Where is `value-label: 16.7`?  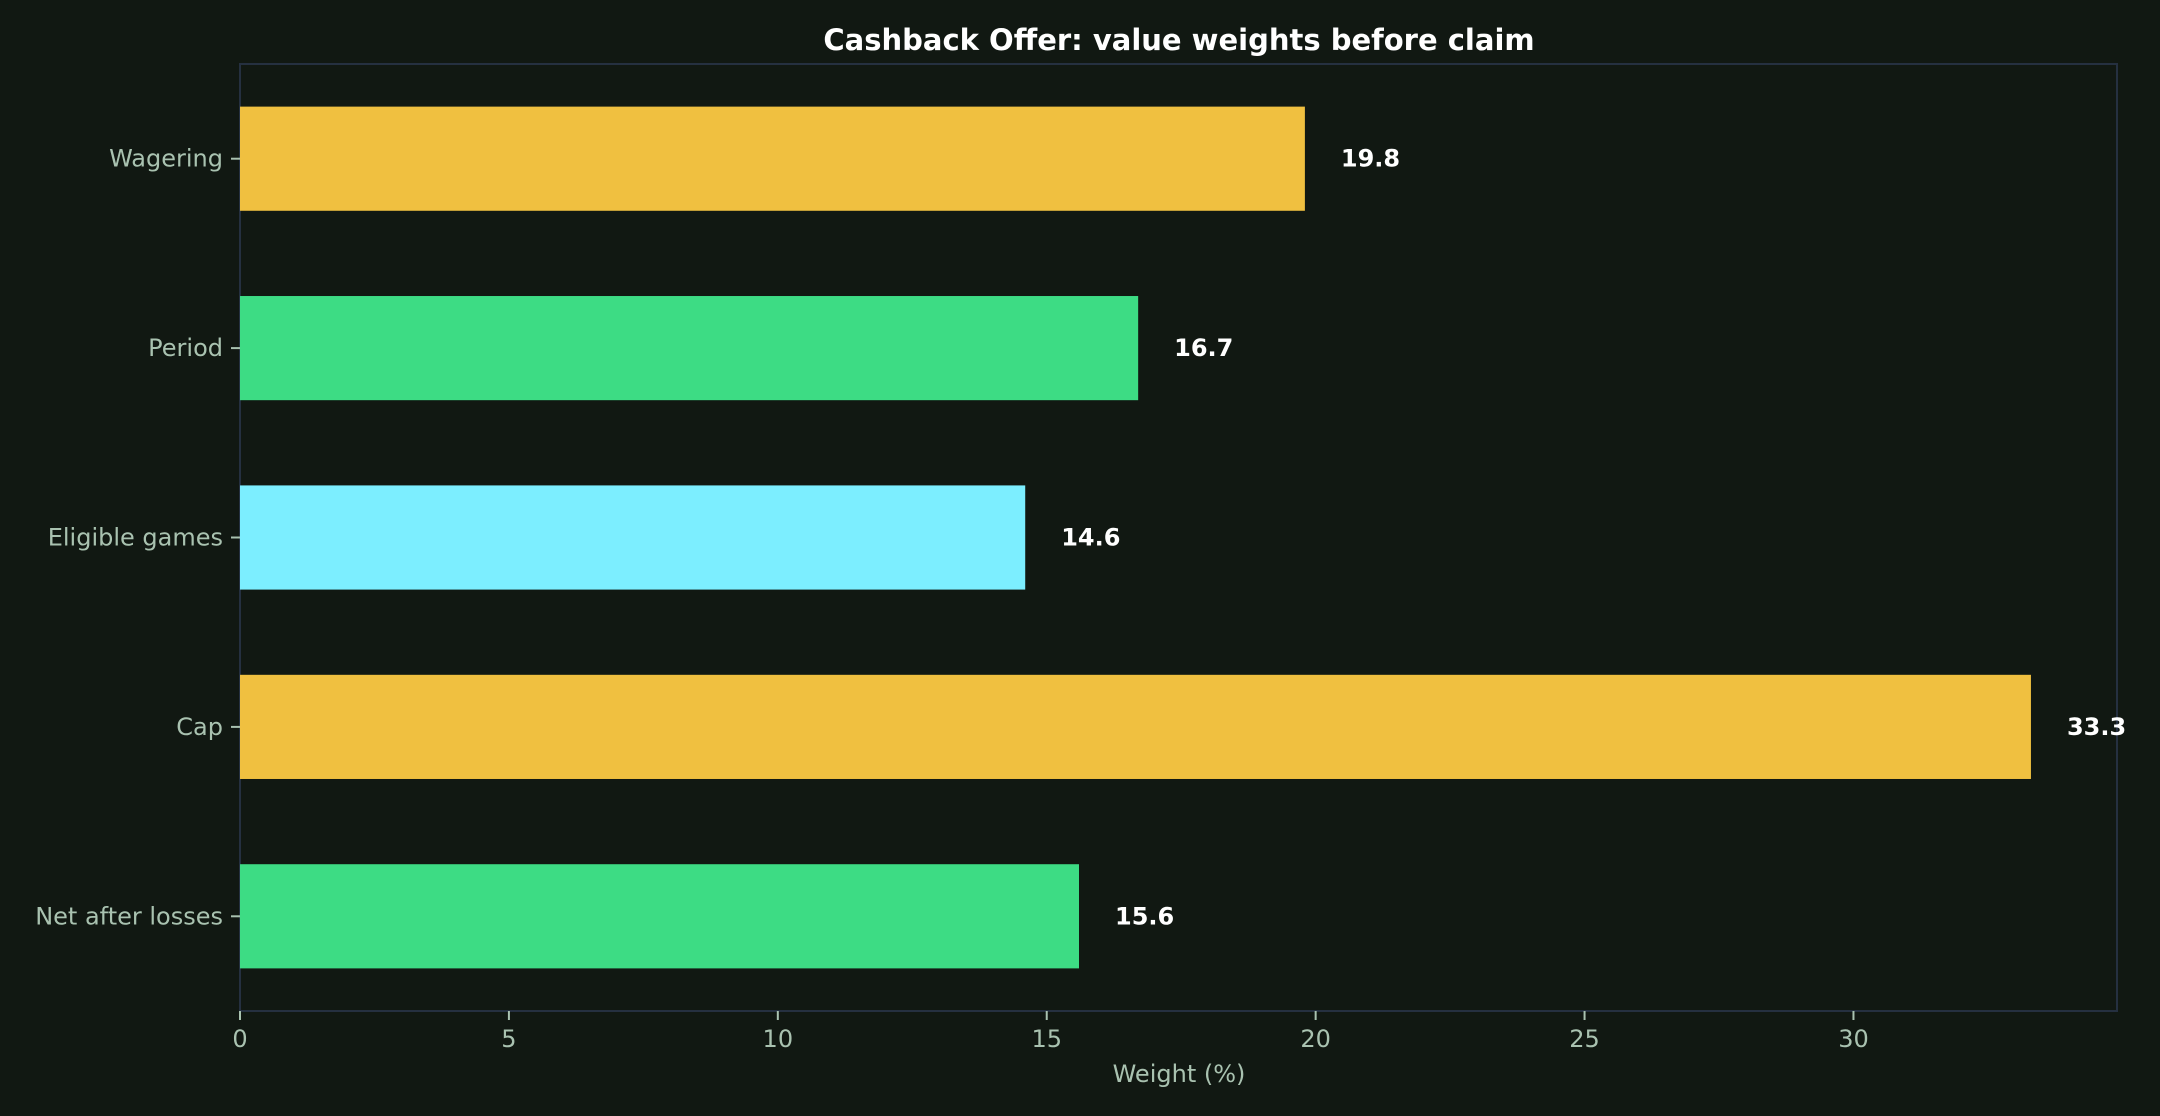
value-label: 16.7 is located at coordinates (1203, 348).